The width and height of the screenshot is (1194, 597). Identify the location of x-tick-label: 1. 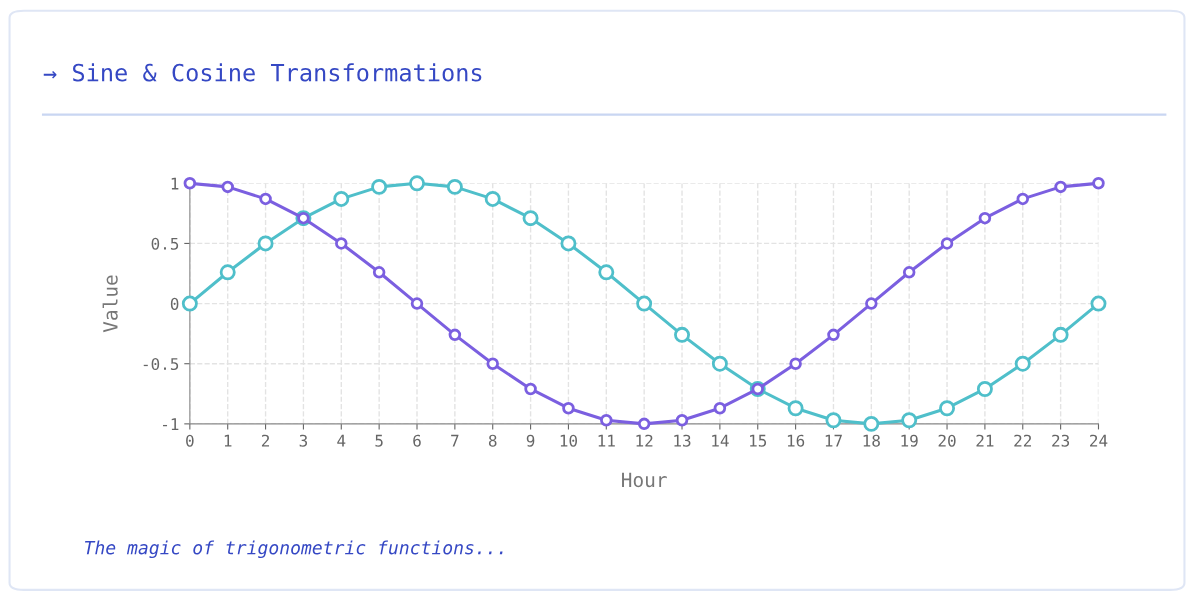
(228, 440).